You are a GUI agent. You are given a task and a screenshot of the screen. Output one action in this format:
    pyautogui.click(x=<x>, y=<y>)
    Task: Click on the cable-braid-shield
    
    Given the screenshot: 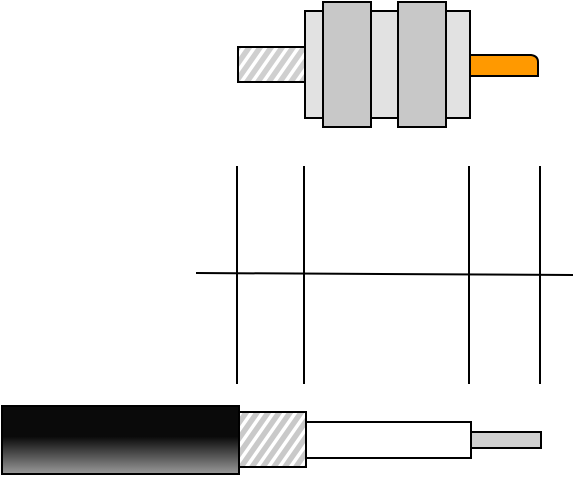 What is the action you would take?
    pyautogui.click(x=272, y=439)
    